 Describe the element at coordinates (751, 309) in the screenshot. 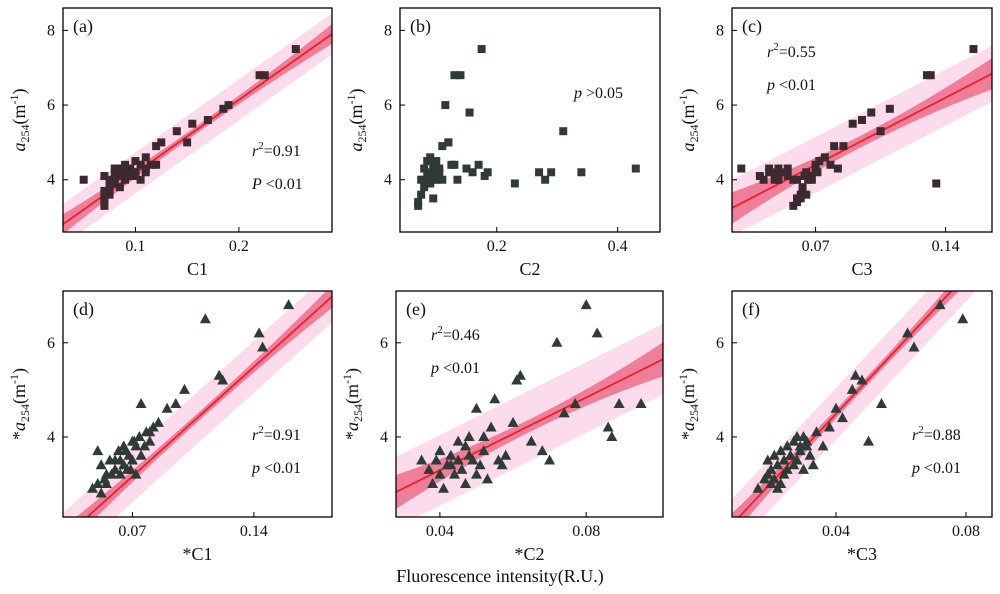

I see `panel-label: (f)` at that location.